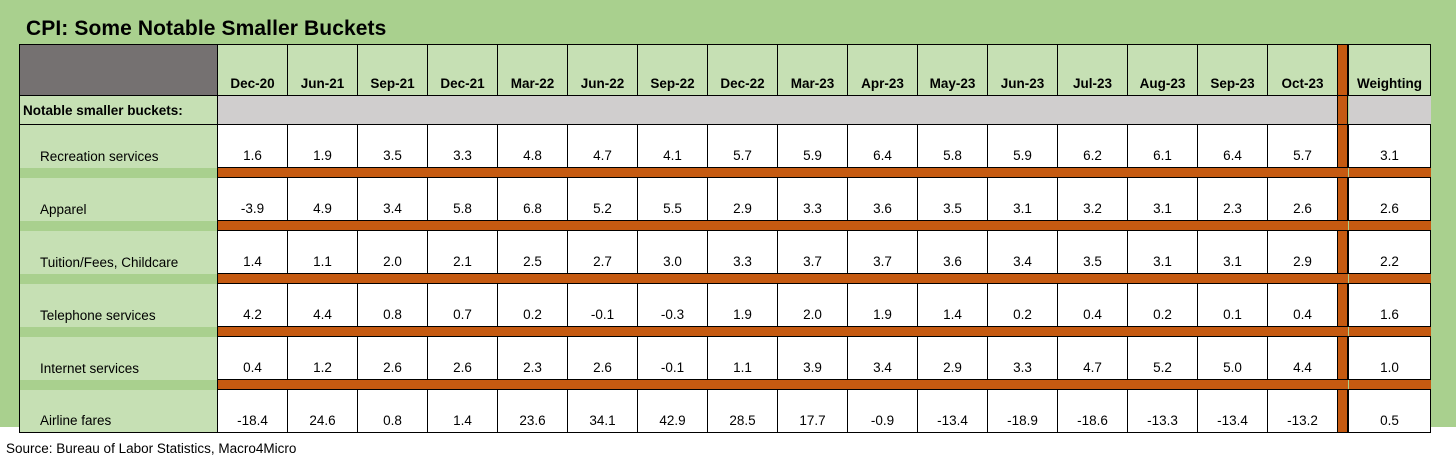  Describe the element at coordinates (462, 252) in the screenshot. I see `value-cell: 2.1` at that location.